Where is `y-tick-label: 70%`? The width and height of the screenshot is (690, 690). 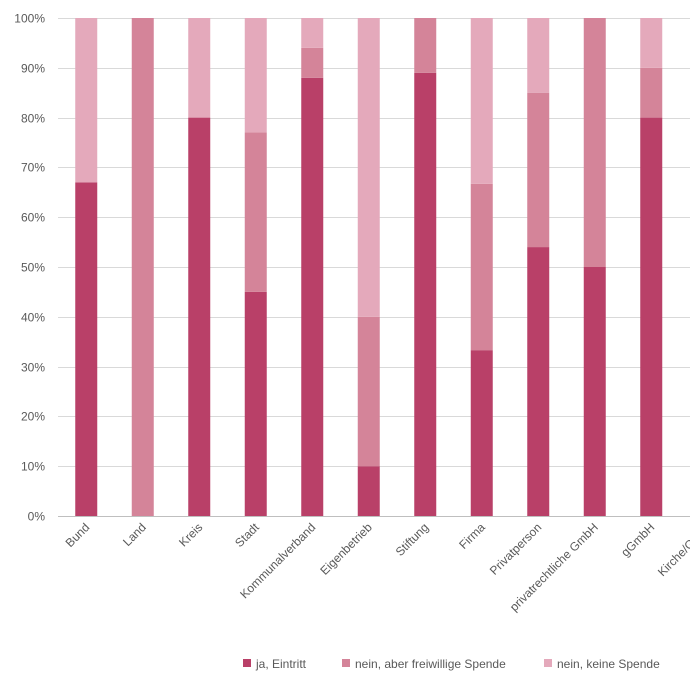 y-tick-label: 70% is located at coordinates (33, 168).